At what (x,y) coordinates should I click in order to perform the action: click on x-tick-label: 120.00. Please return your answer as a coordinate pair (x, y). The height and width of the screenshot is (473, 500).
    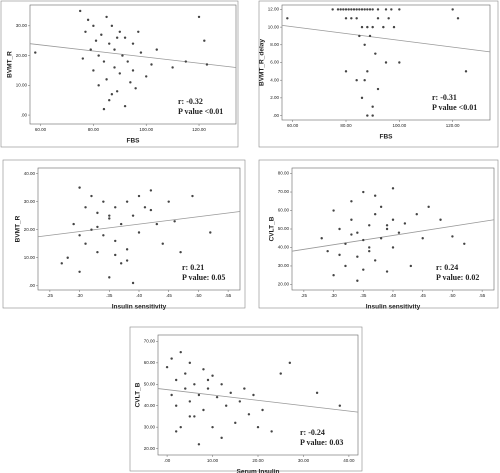
    Looking at the image, I should click on (199, 129).